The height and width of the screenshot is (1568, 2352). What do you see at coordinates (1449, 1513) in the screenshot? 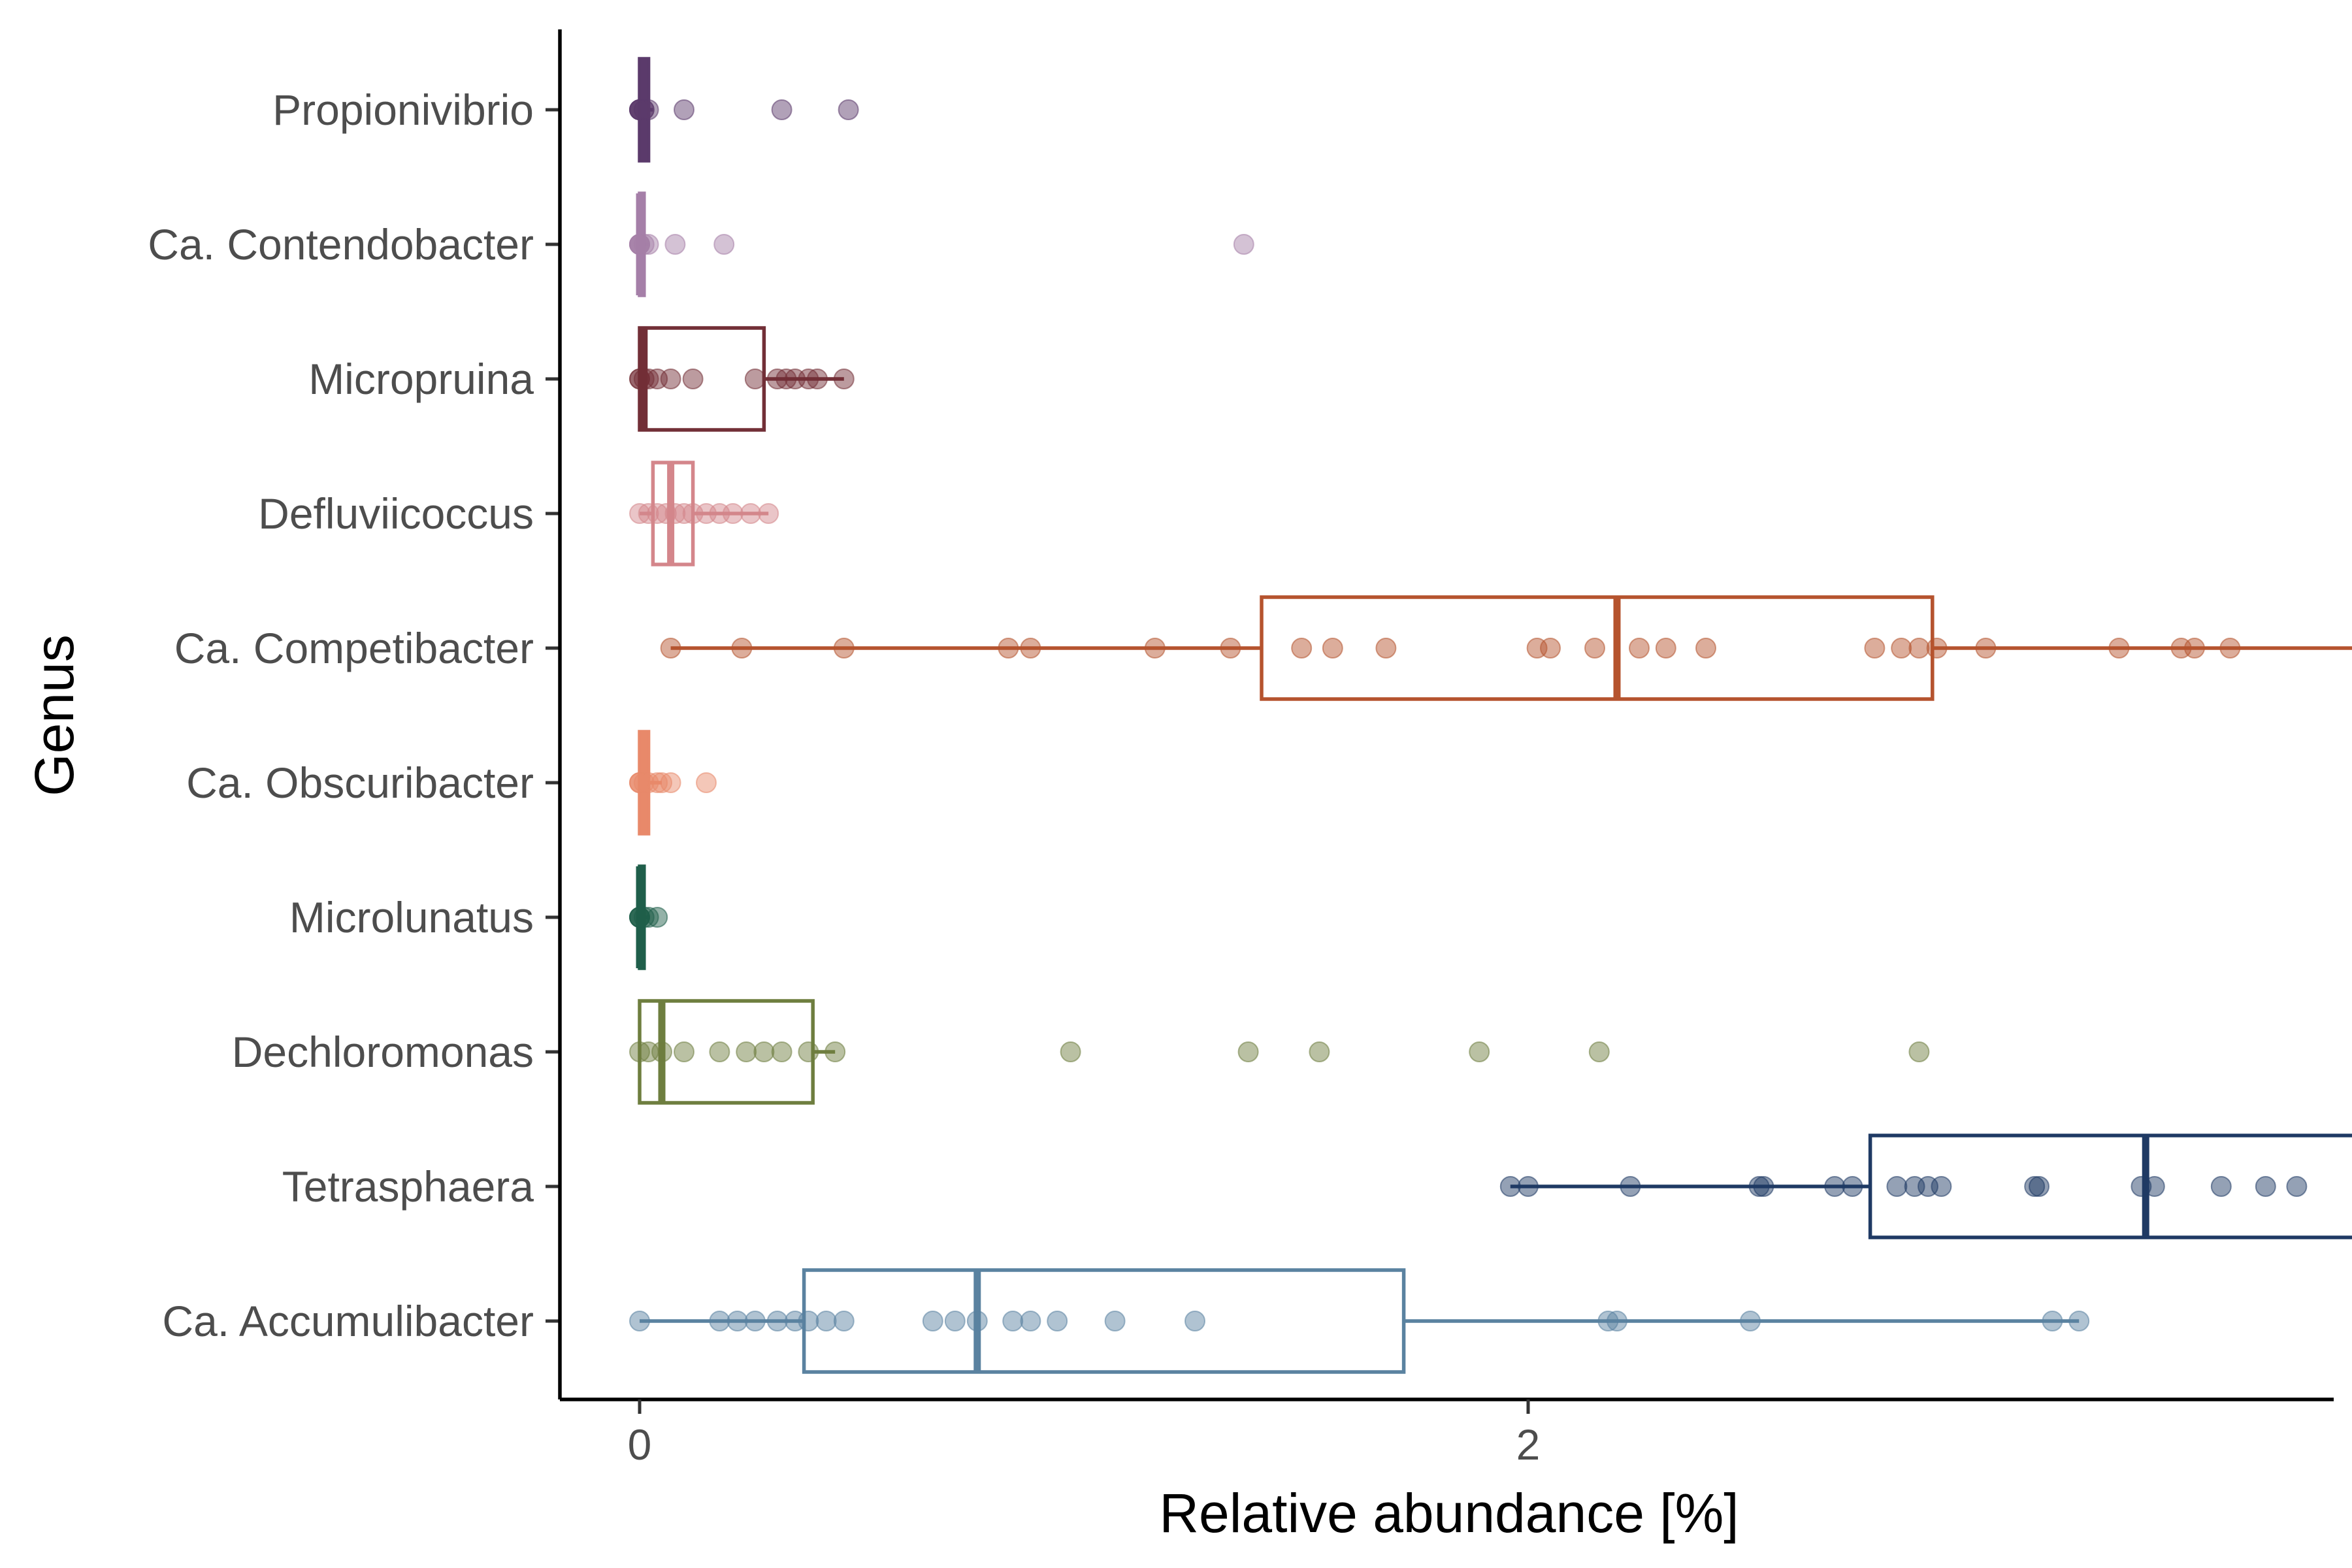
I see `x-axis-title: Relative abundance [%]` at bounding box center [1449, 1513].